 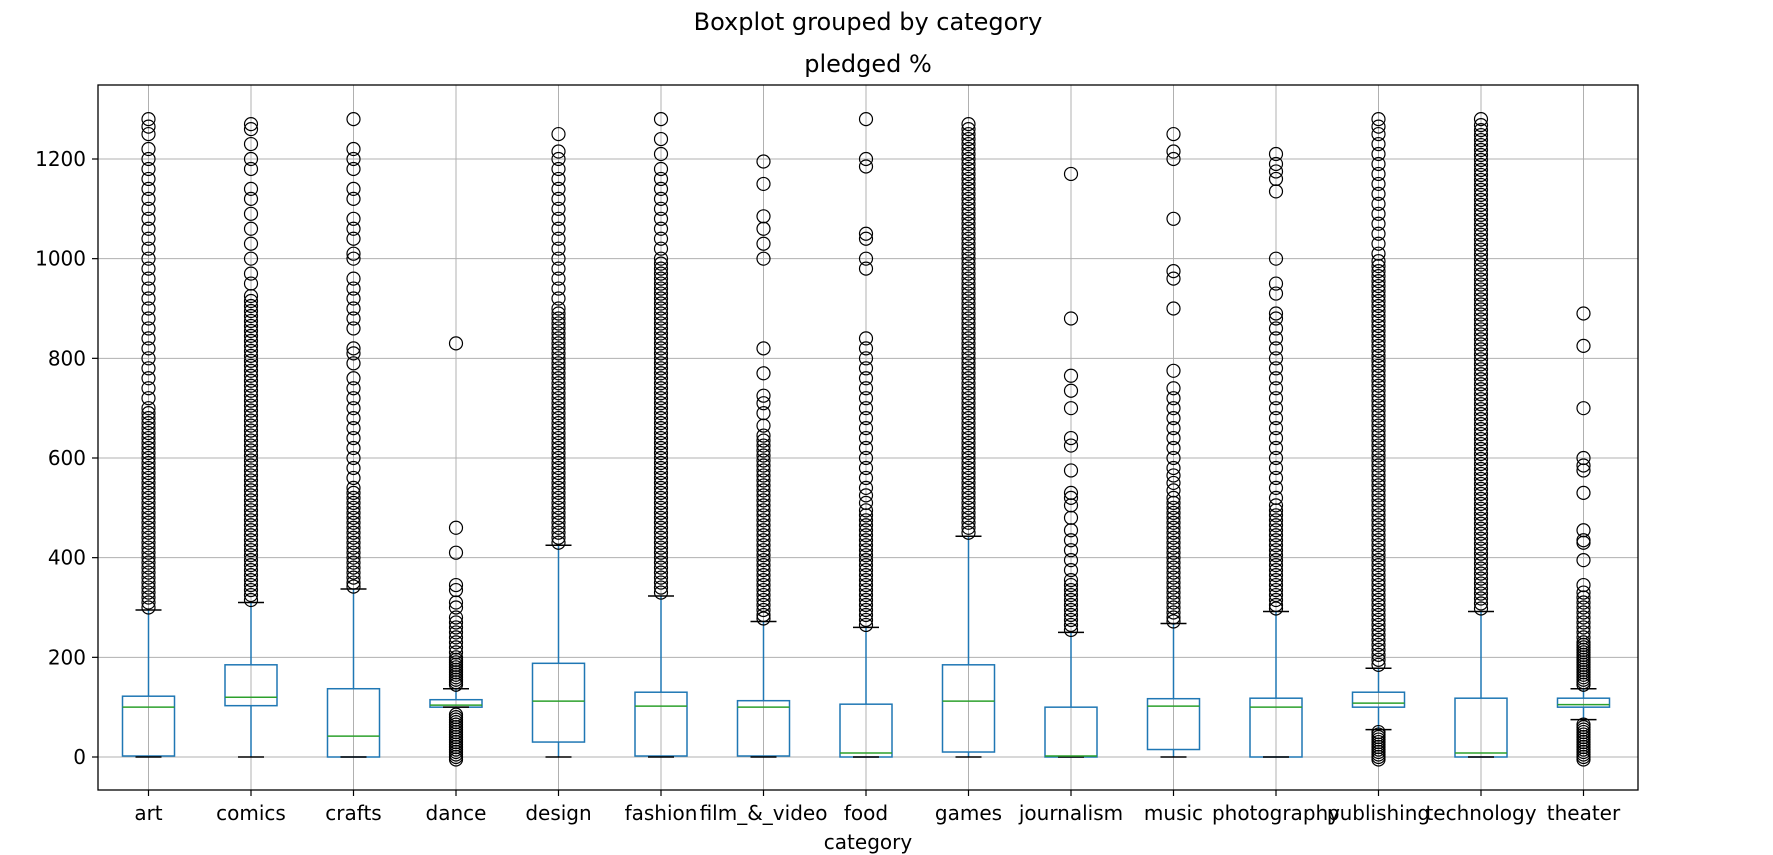 I want to click on x-tick-label: photography, so click(x=1276, y=813).